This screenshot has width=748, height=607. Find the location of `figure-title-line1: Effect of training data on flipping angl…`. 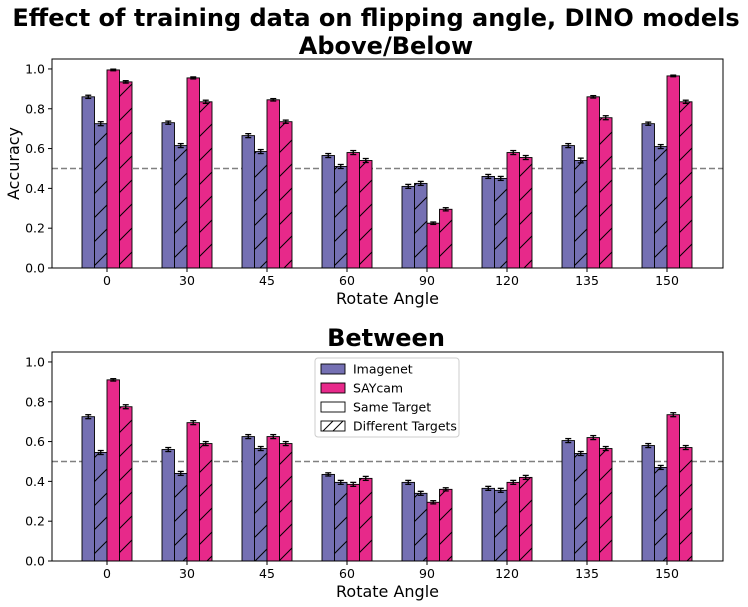

figure-title-line1: Effect of training data on flipping angl… is located at coordinates (375, 18).